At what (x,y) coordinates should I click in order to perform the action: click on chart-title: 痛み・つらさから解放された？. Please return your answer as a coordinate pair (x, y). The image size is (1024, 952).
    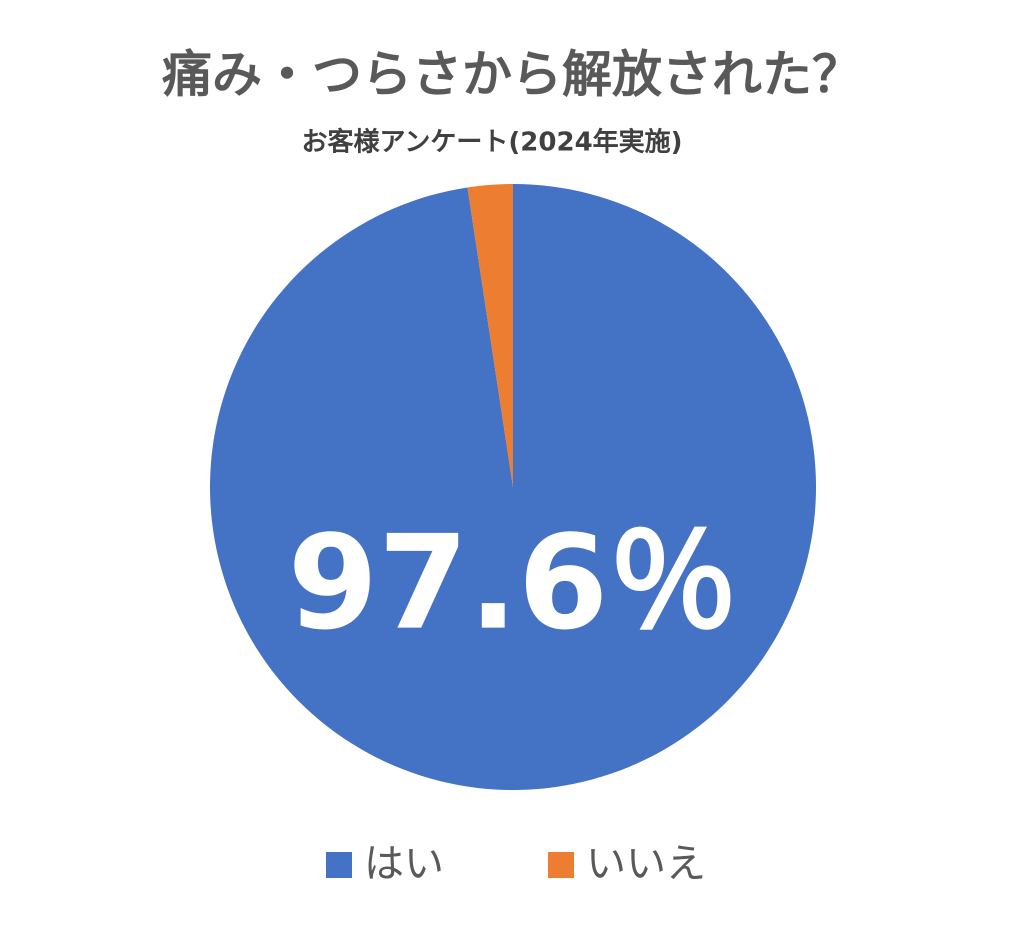
    Looking at the image, I should click on (512, 75).